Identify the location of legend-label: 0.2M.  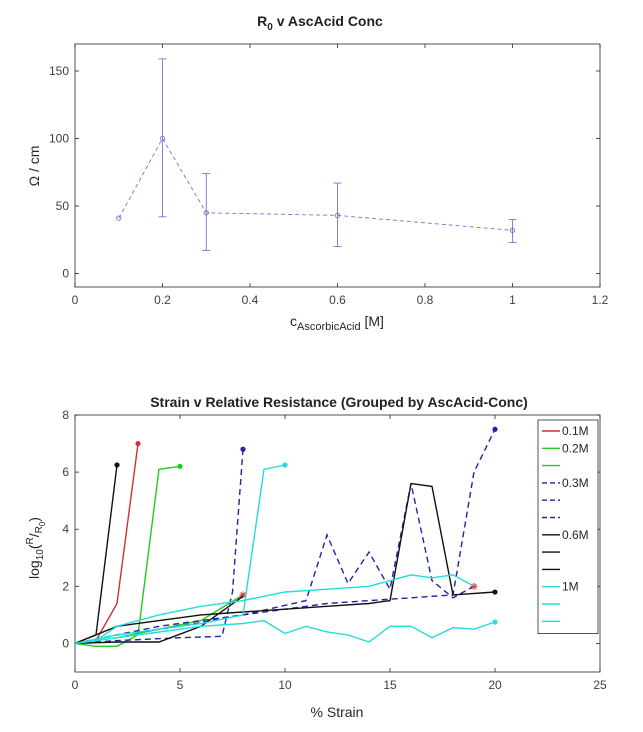
(575, 448).